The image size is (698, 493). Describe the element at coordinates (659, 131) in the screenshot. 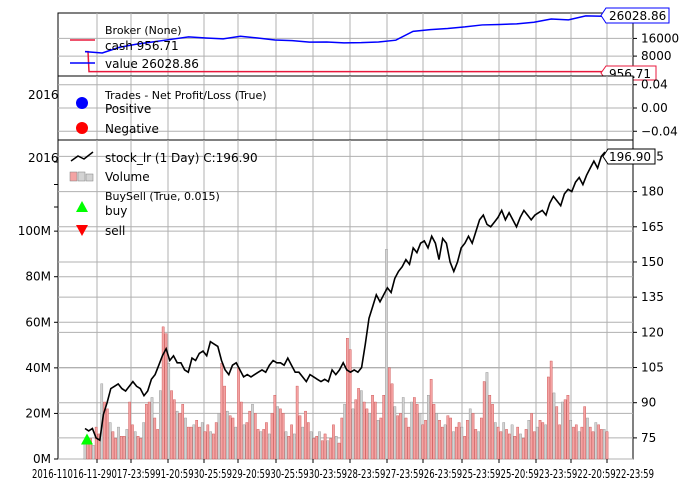

I see `trades-ytick-label: −0.04` at that location.